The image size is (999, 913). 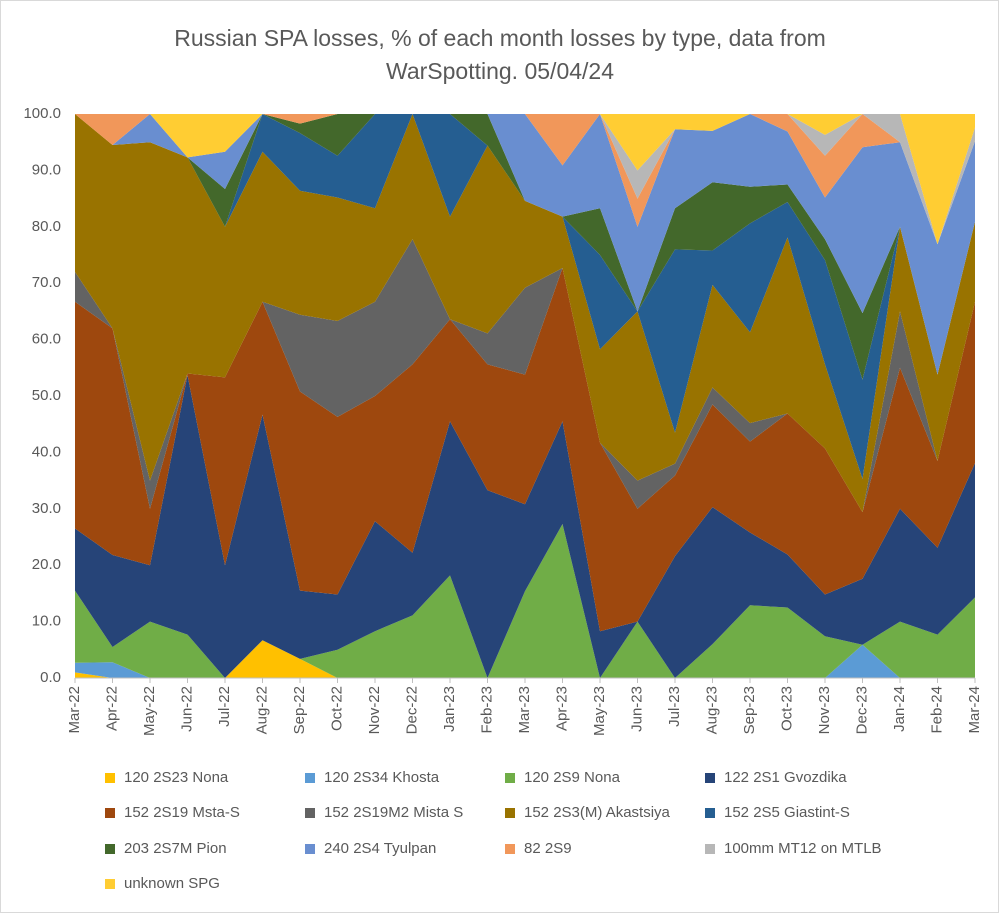 I want to click on x-tick-label: Apr-23, so click(x=561, y=708).